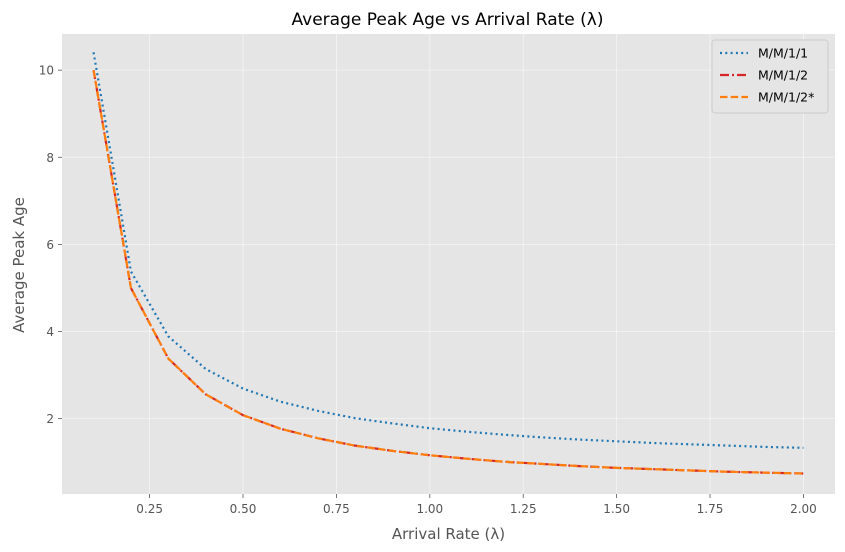  What do you see at coordinates (448, 20) in the screenshot?
I see `chart-title: Average Peak Age vs Arrival Rate (λ)` at bounding box center [448, 20].